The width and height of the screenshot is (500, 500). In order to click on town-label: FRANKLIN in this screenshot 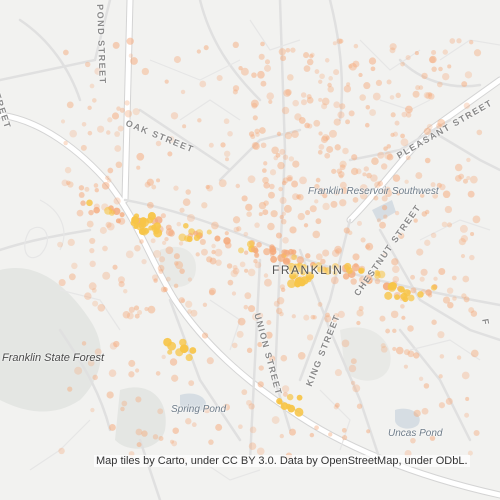, I will do `click(308, 270)`.